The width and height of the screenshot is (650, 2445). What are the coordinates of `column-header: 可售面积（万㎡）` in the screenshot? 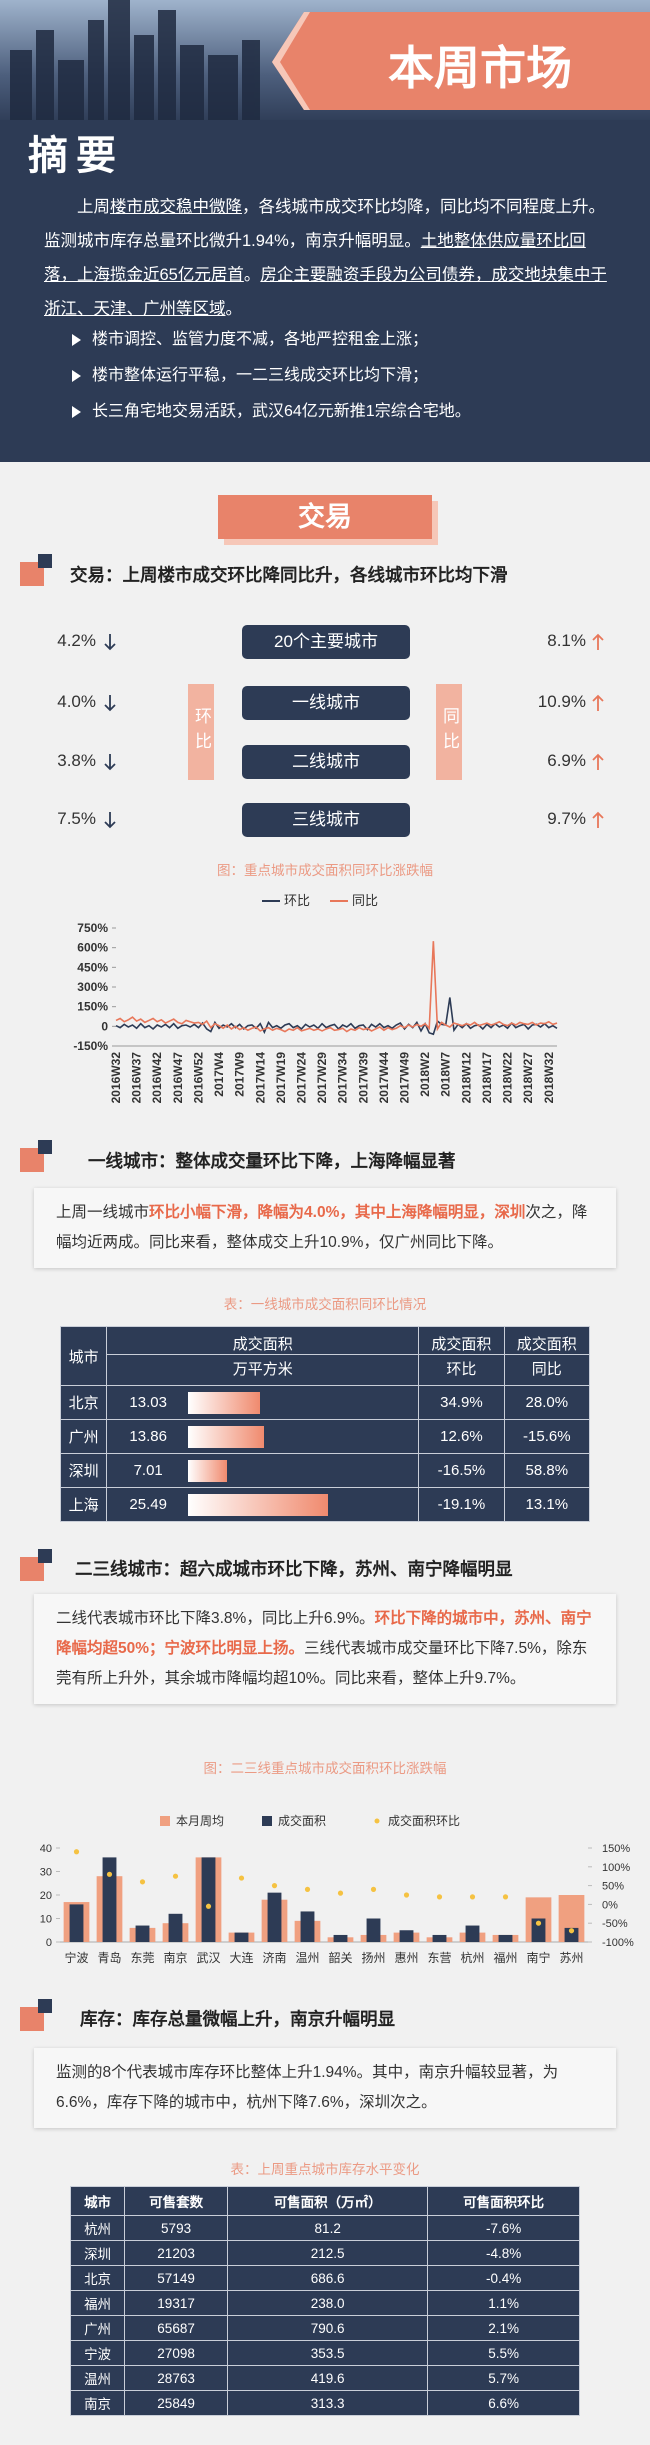 It's located at (328, 2201).